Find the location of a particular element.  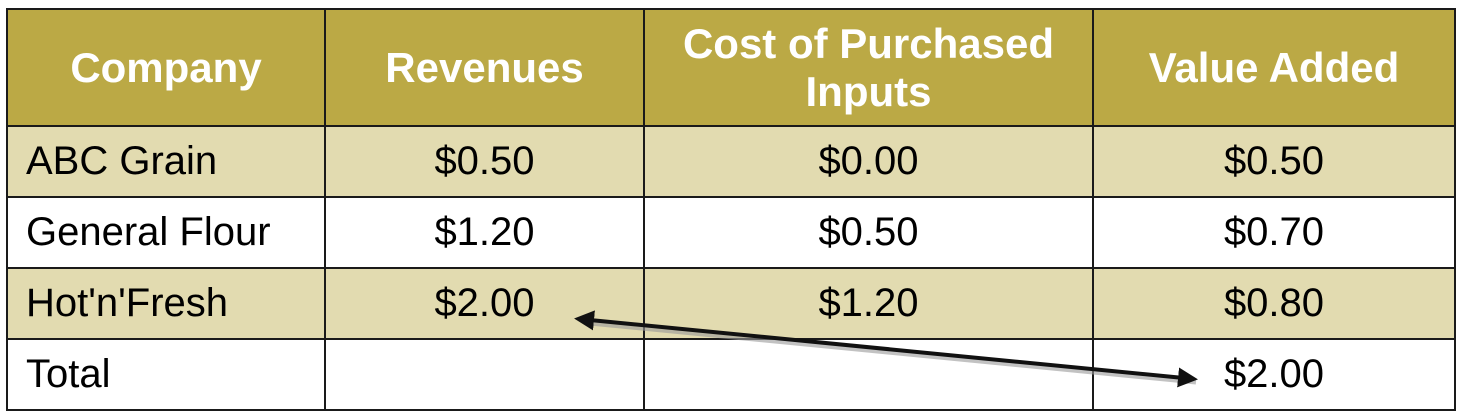

cell-cost: $0.50 is located at coordinates (868, 232).